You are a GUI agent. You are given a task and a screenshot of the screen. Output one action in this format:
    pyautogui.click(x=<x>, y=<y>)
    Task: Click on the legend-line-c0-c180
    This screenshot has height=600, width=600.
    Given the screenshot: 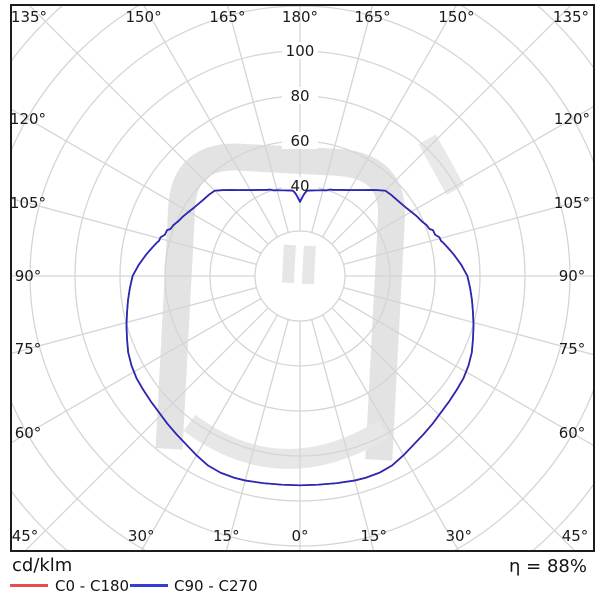 What is the action you would take?
    pyautogui.click(x=29, y=585)
    